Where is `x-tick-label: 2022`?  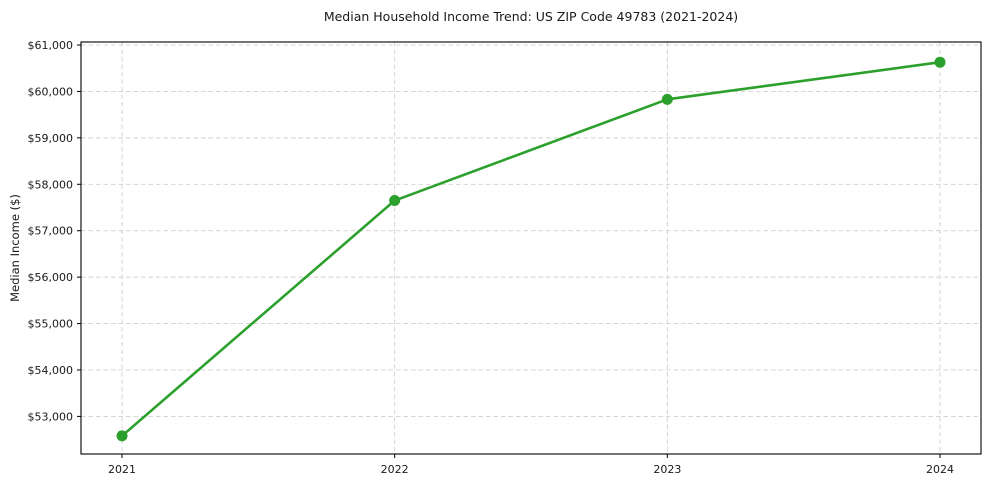 x-tick-label: 2022 is located at coordinates (395, 469).